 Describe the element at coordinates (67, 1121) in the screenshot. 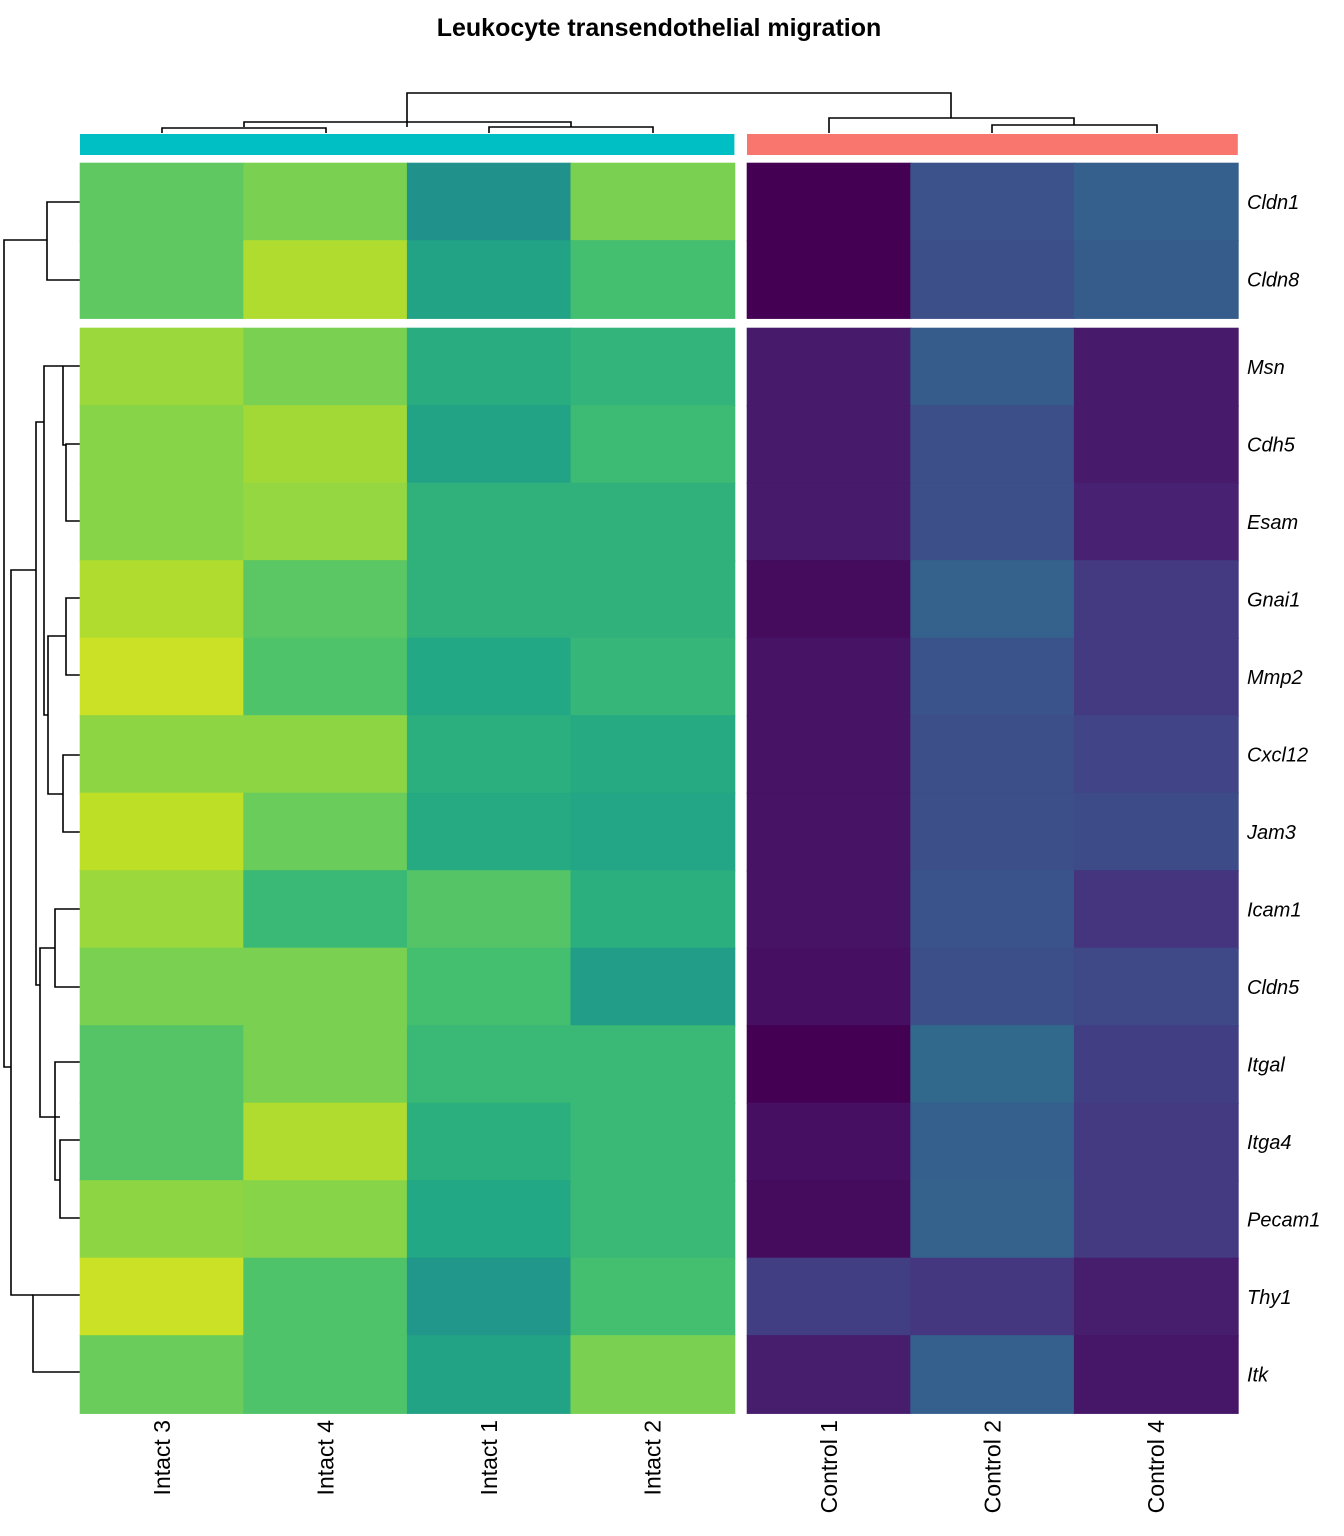

I see `row-dendrogram-itgal-group` at that location.